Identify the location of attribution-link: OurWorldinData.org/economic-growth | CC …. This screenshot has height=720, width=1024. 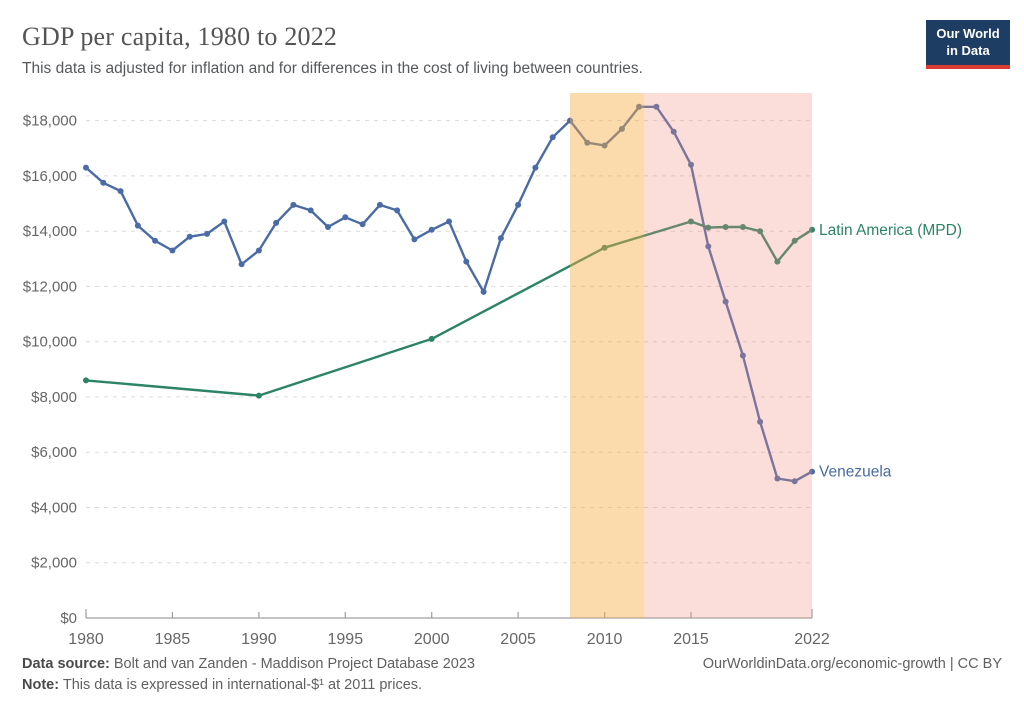
(852, 664).